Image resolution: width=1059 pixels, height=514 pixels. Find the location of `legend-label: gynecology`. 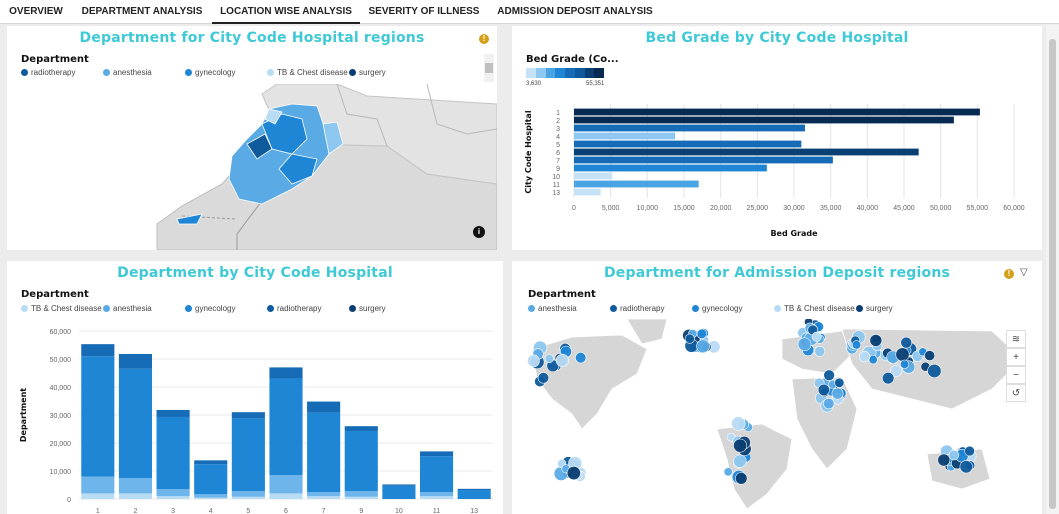

legend-label: gynecology is located at coordinates (722, 308).